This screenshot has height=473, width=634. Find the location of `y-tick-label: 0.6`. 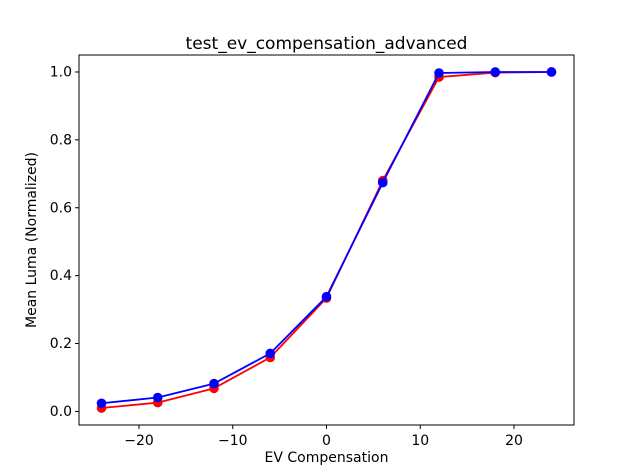

y-tick-label: 0.6 is located at coordinates (61, 208).